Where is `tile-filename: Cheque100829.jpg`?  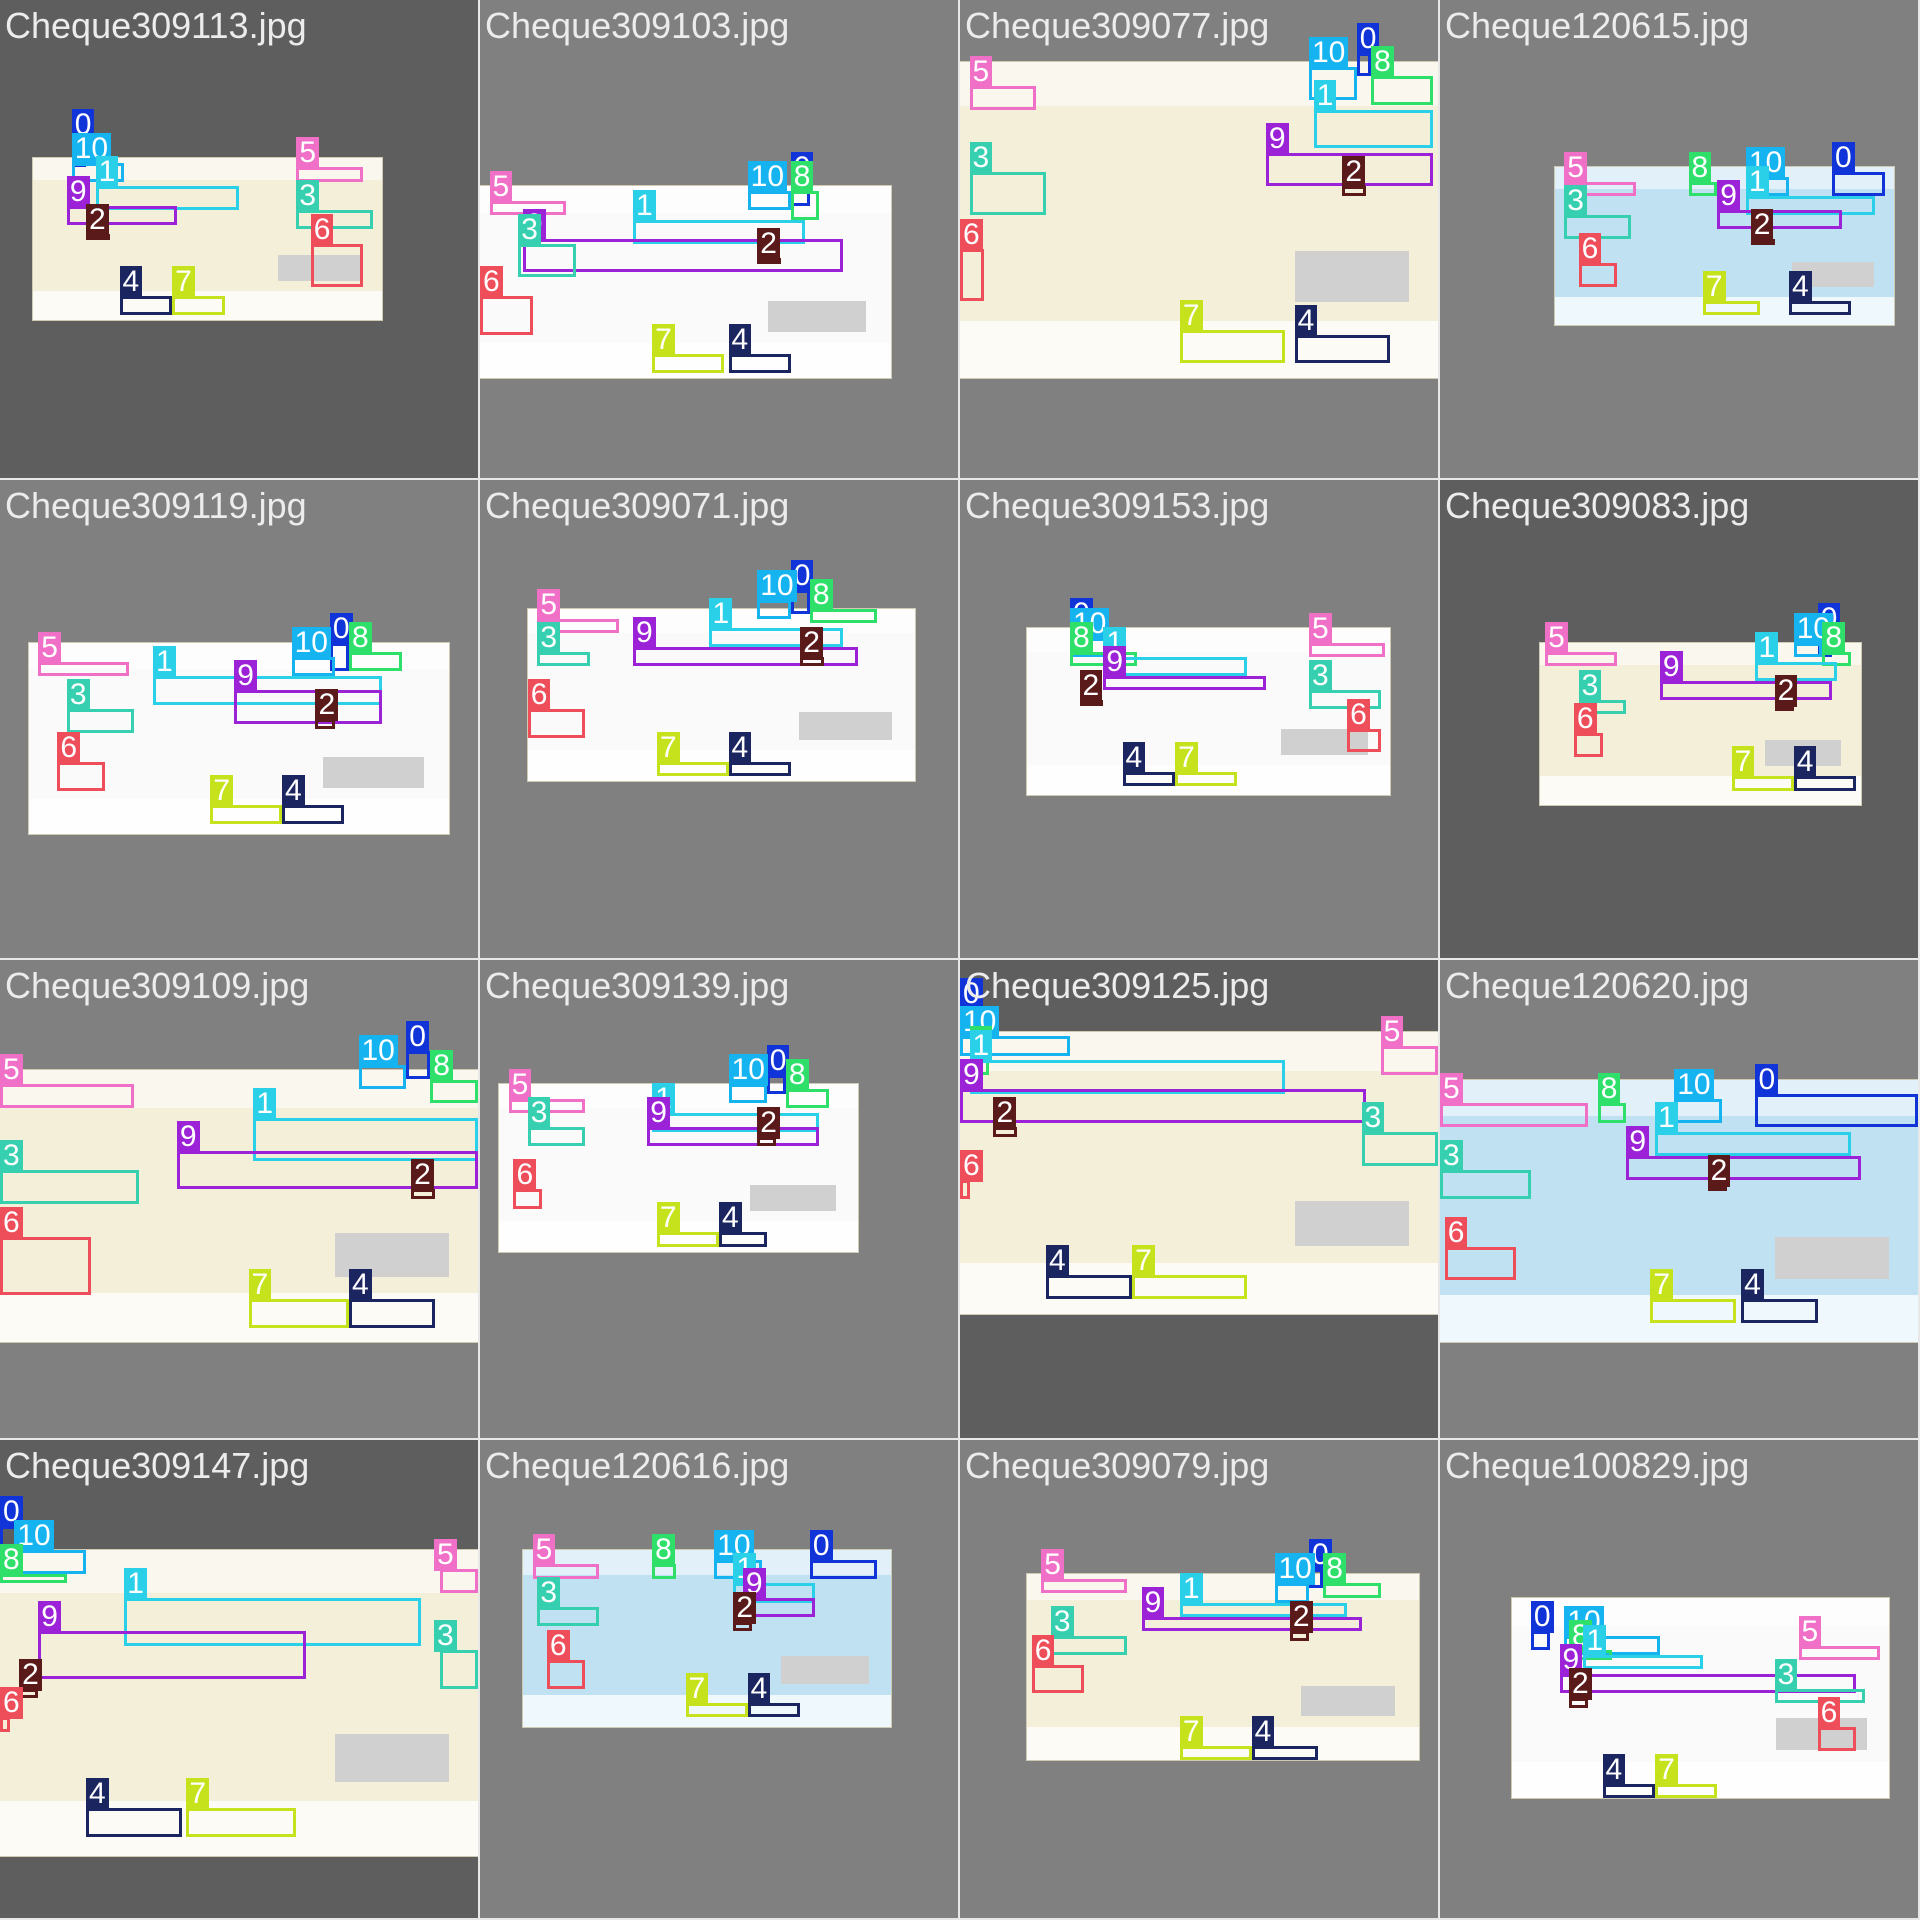 tile-filename: Cheque100829.jpg is located at coordinates (1597, 1465).